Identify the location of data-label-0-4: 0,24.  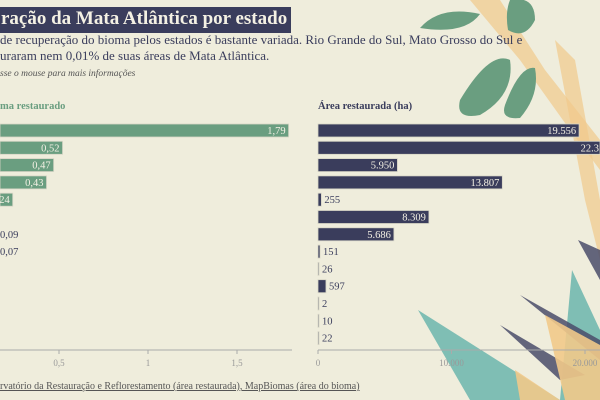
(5, 200).